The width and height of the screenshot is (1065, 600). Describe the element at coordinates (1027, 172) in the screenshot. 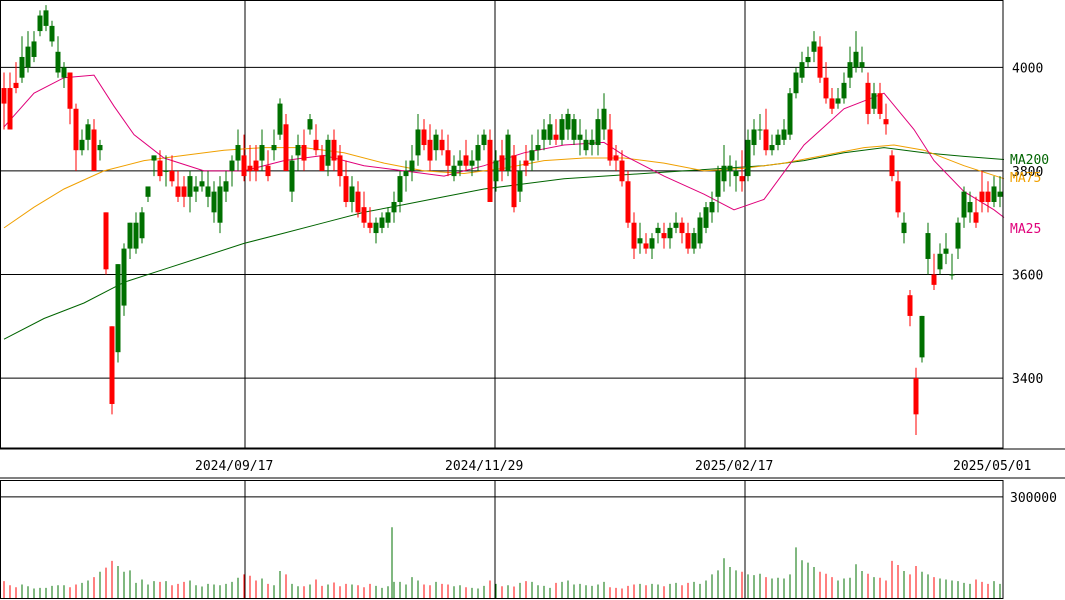

I see `price-tick-label: 3800` at that location.